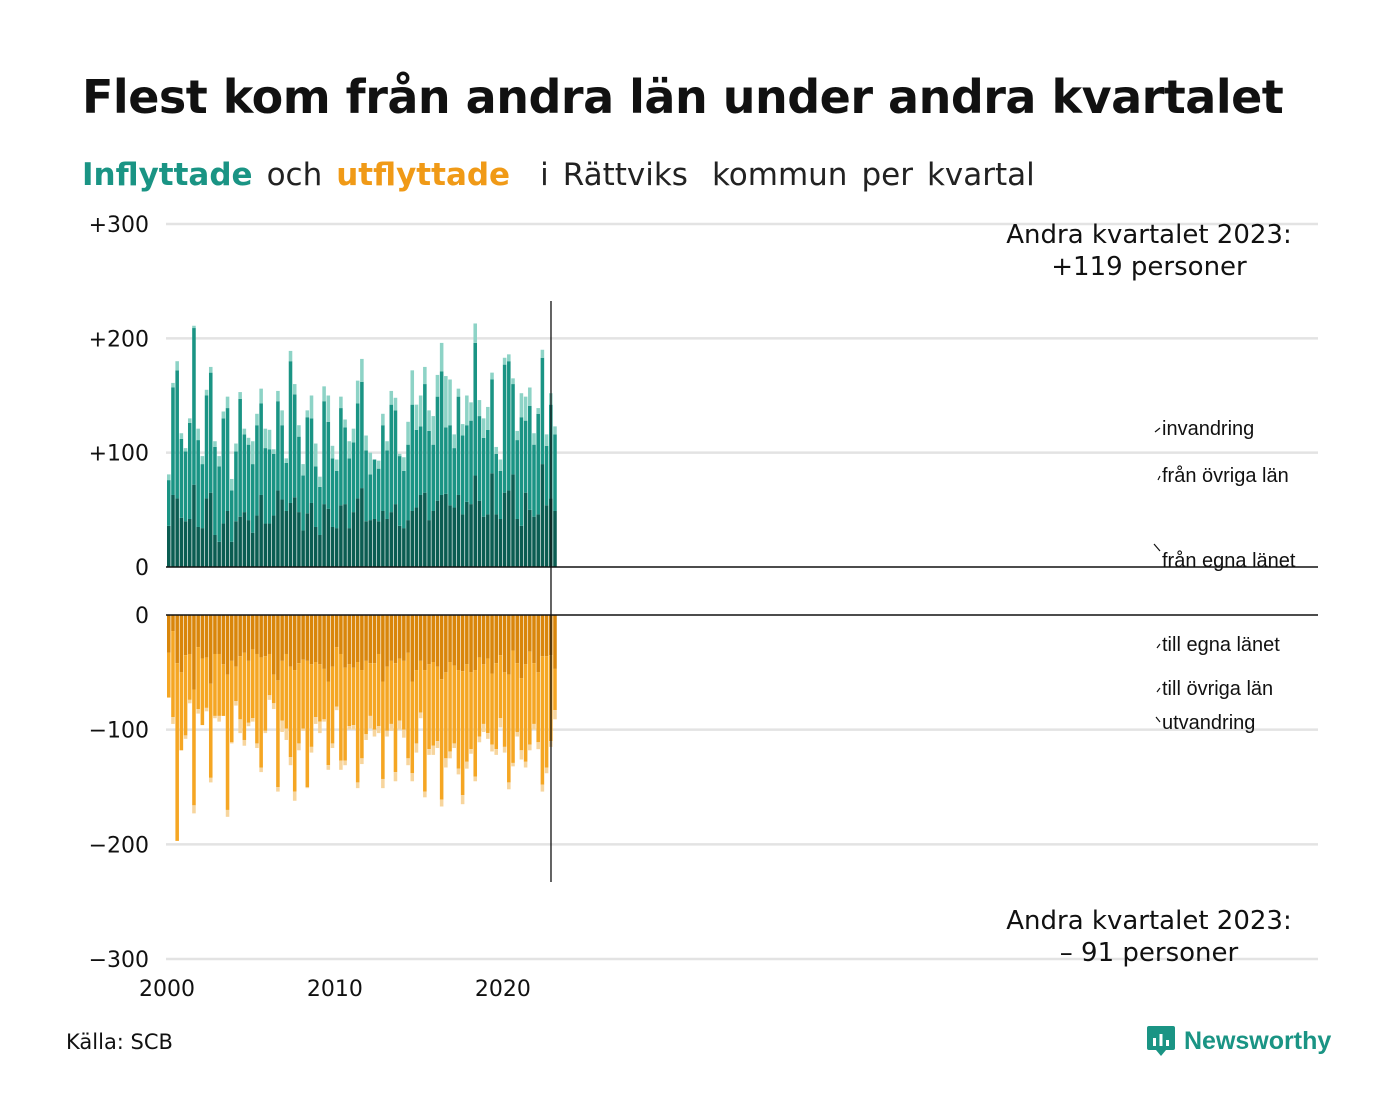  What do you see at coordinates (1159, 478) in the screenshot?
I see `label-leader` at bounding box center [1159, 478].